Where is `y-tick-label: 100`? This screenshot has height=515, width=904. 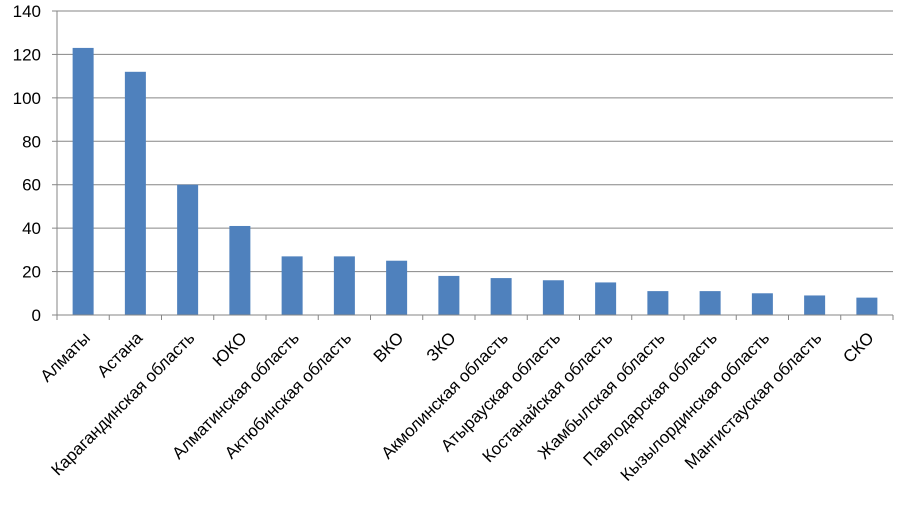
y-tick-label: 100 is located at coordinates (27, 98).